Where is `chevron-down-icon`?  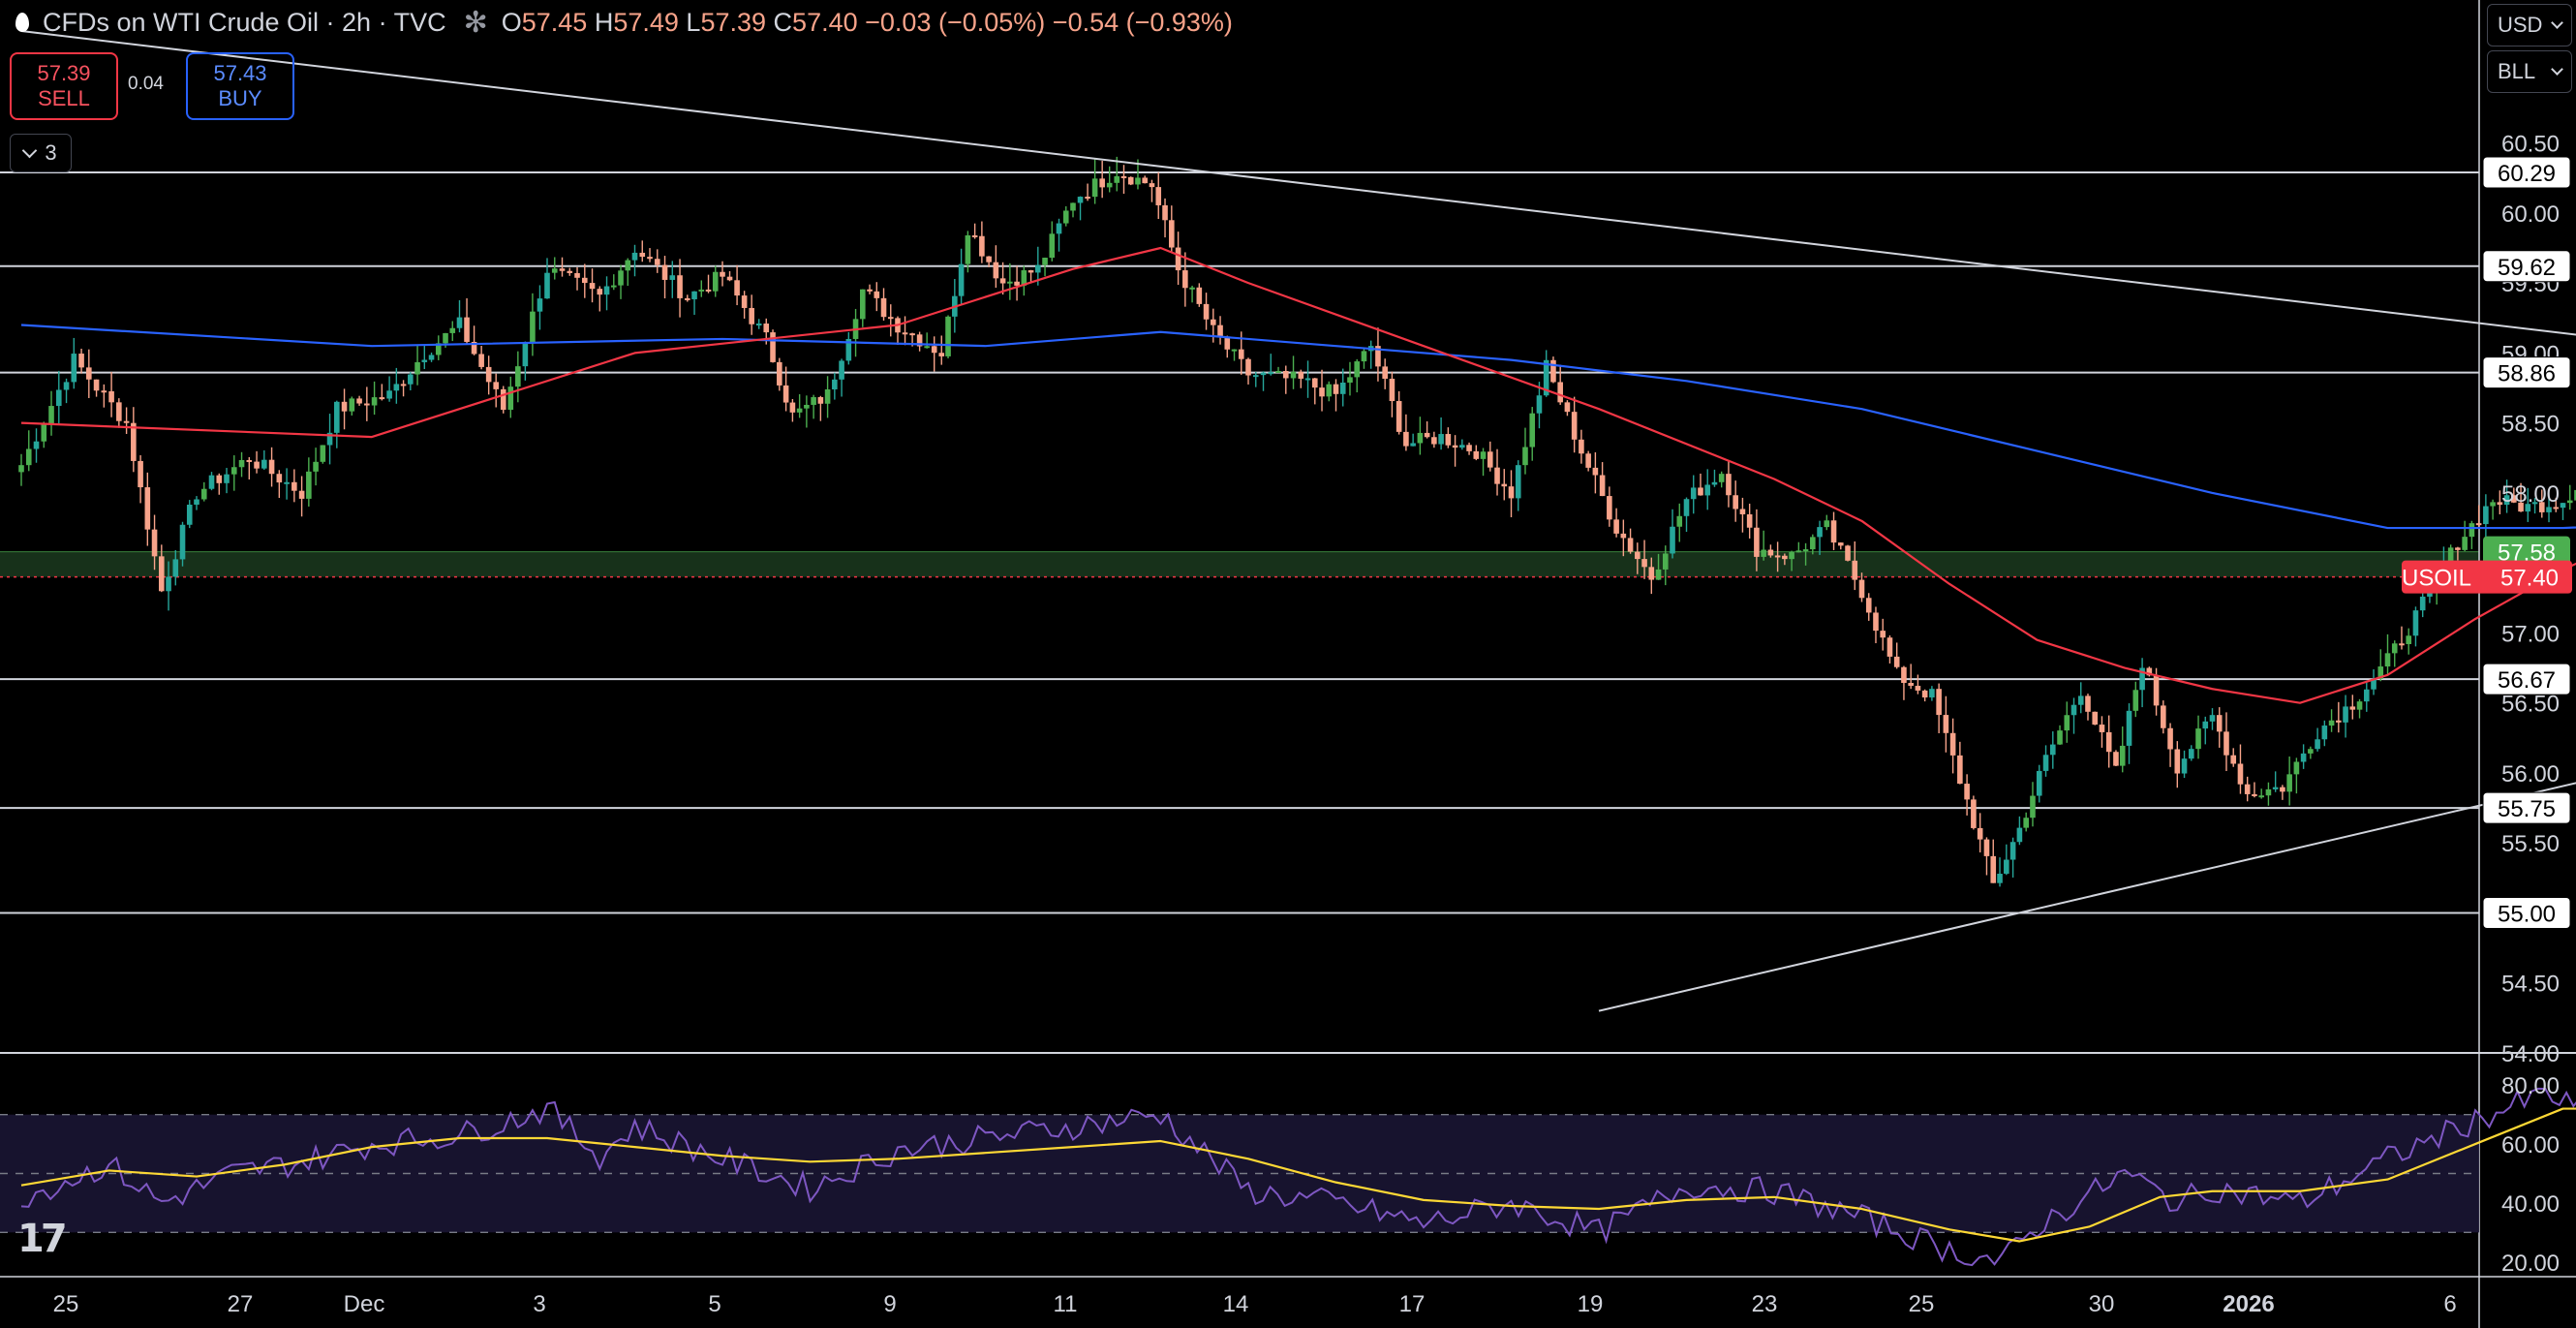
chevron-down-icon is located at coordinates (2557, 22).